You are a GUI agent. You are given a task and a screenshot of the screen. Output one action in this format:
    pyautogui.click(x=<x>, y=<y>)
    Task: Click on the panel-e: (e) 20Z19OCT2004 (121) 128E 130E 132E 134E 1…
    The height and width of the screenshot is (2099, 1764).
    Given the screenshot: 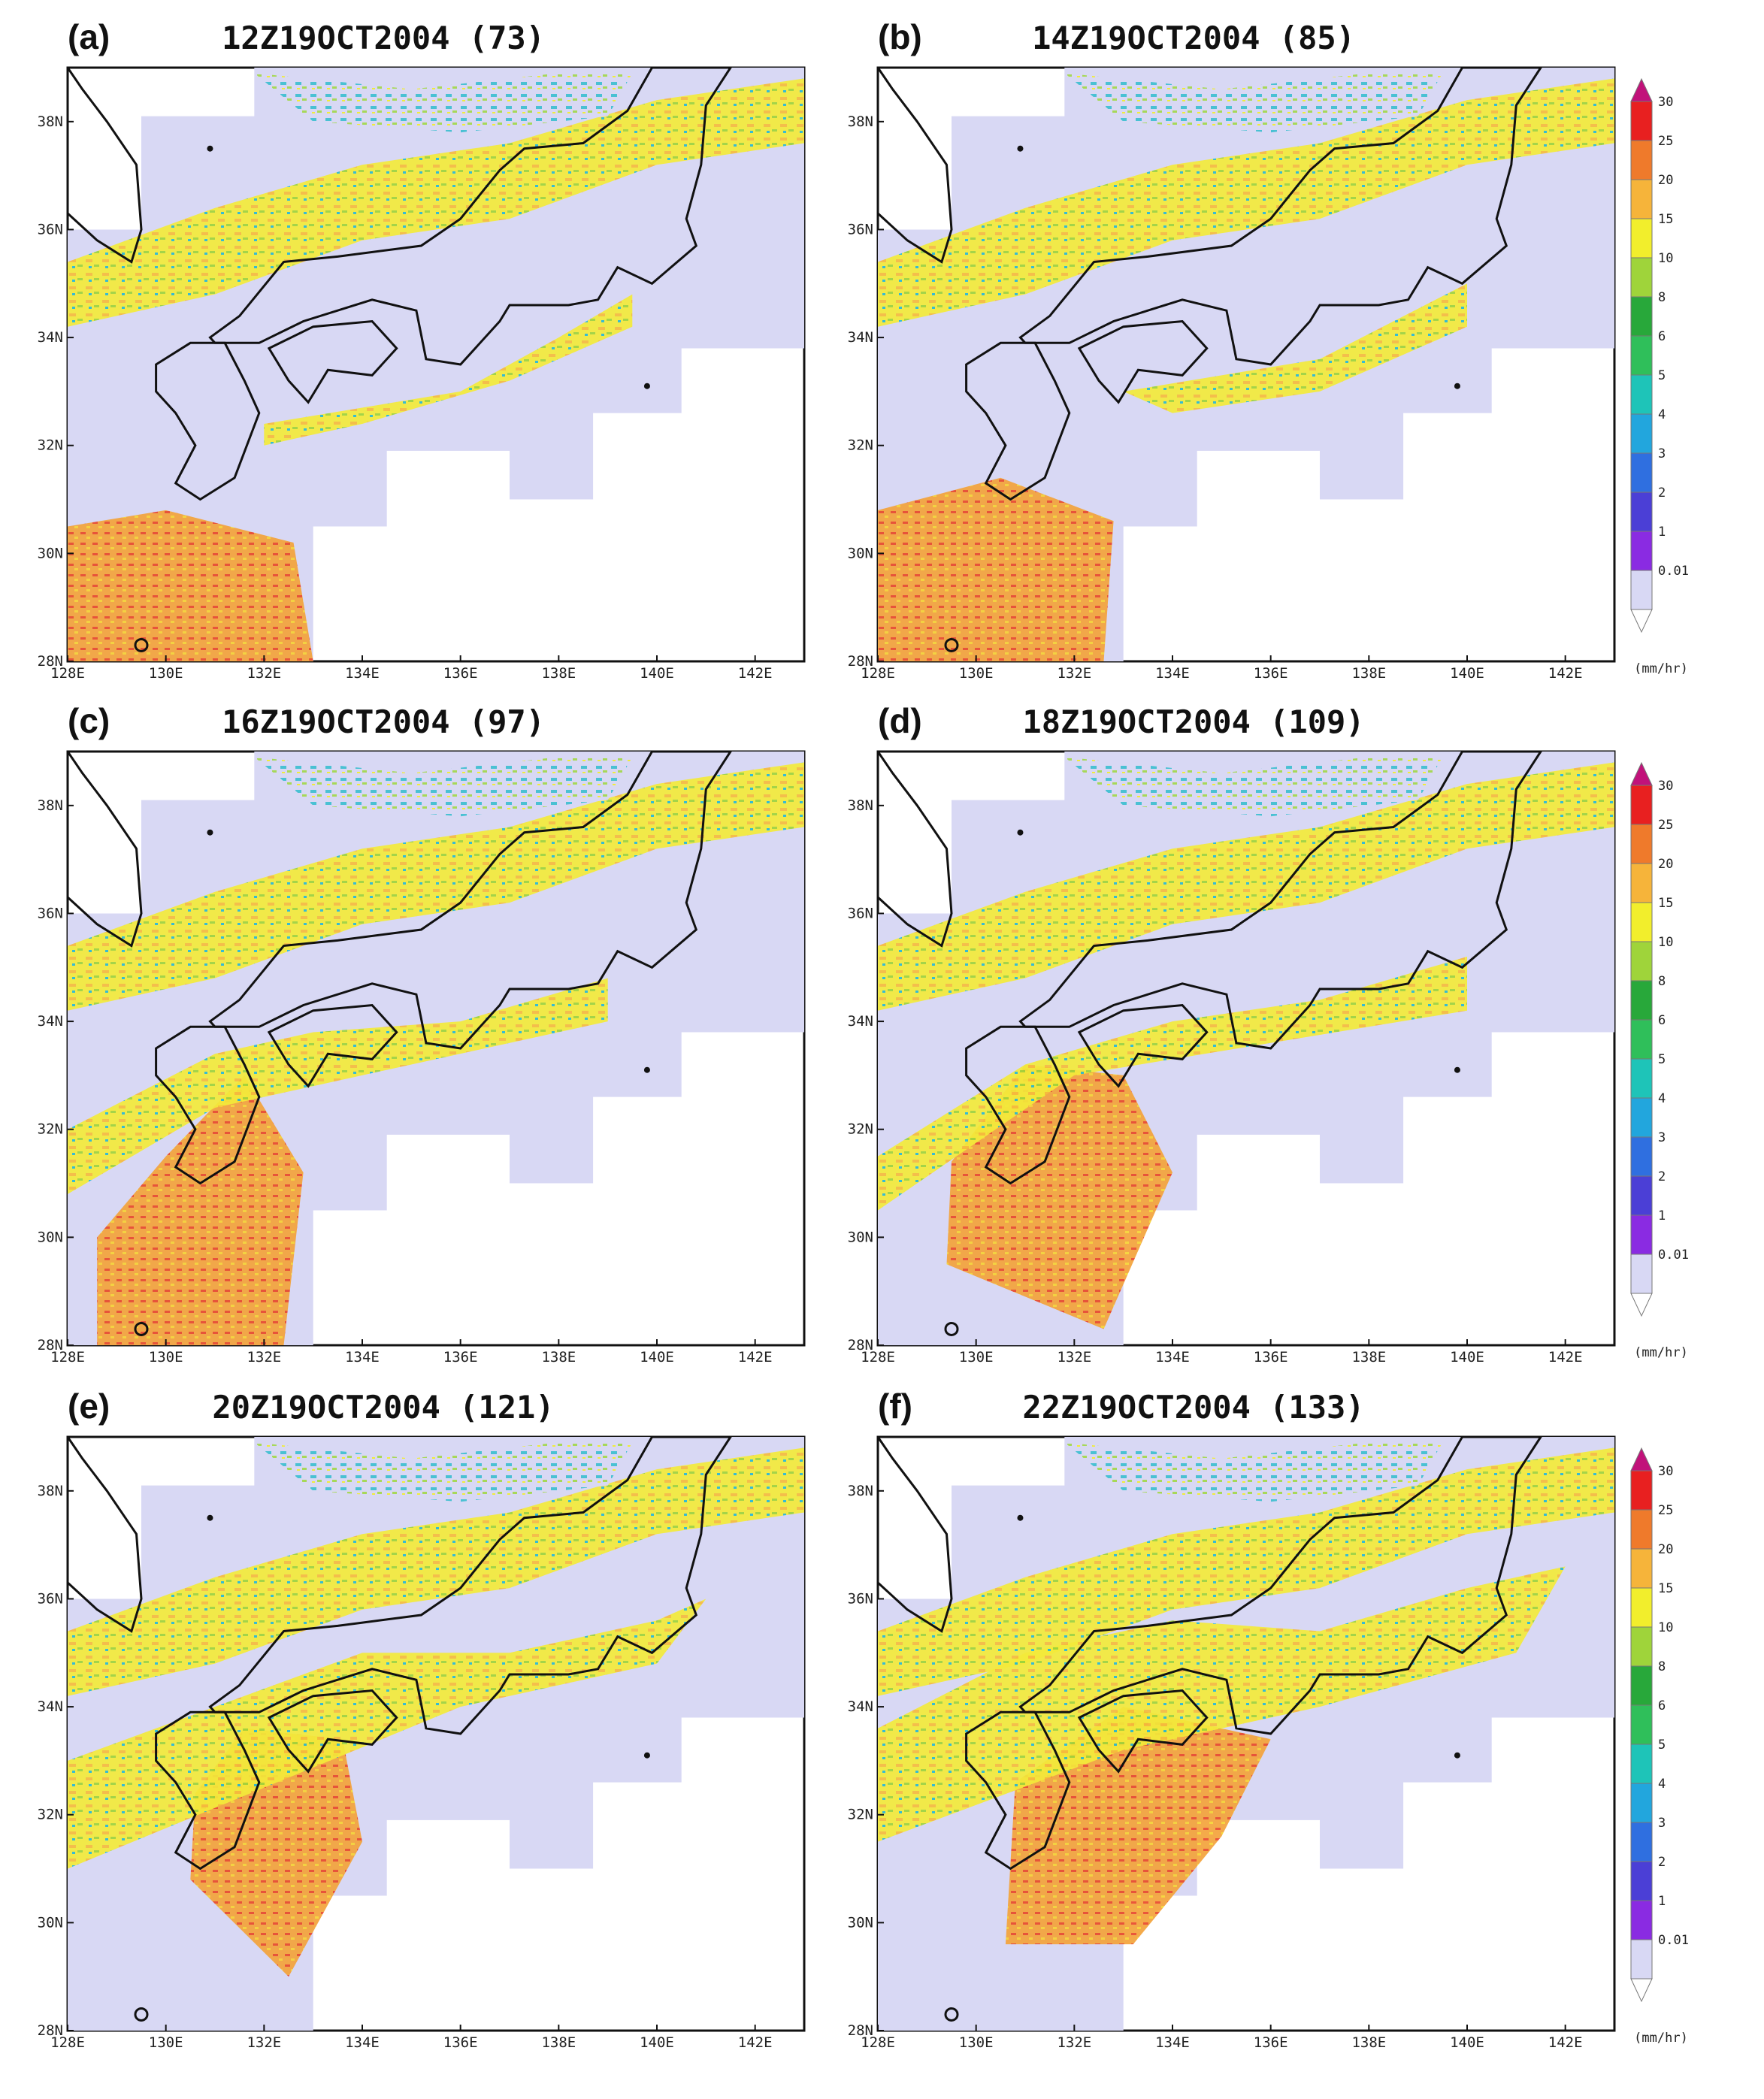 What is the action you would take?
    pyautogui.click(x=422, y=1719)
    